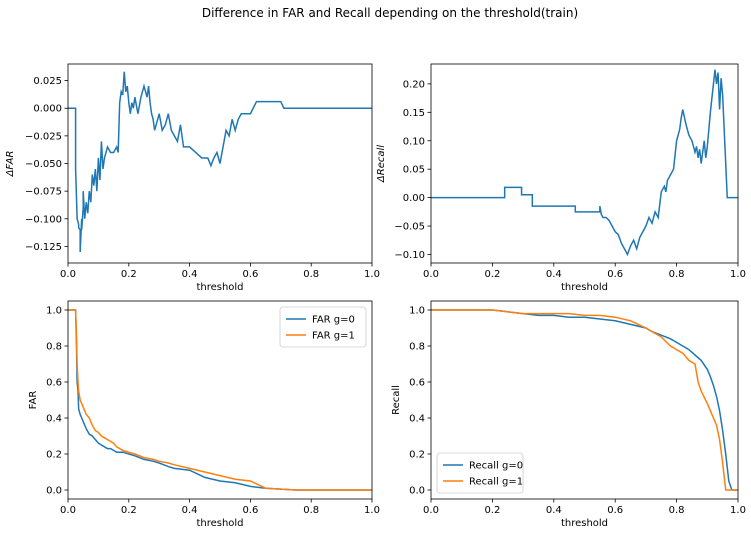 This screenshot has width=751, height=537. Describe the element at coordinates (43, 192) in the screenshot. I see `y-tick-label: −0.075` at that location.